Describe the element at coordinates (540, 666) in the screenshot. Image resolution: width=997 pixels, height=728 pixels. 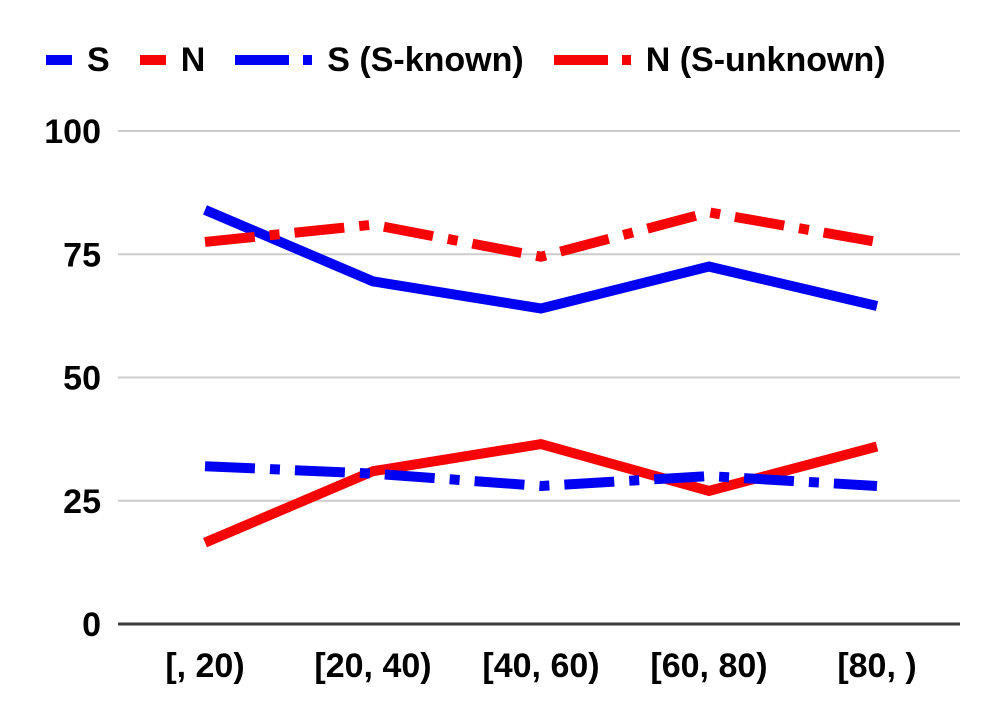
I see `x-axis-category-label: [40, 60)` at that location.